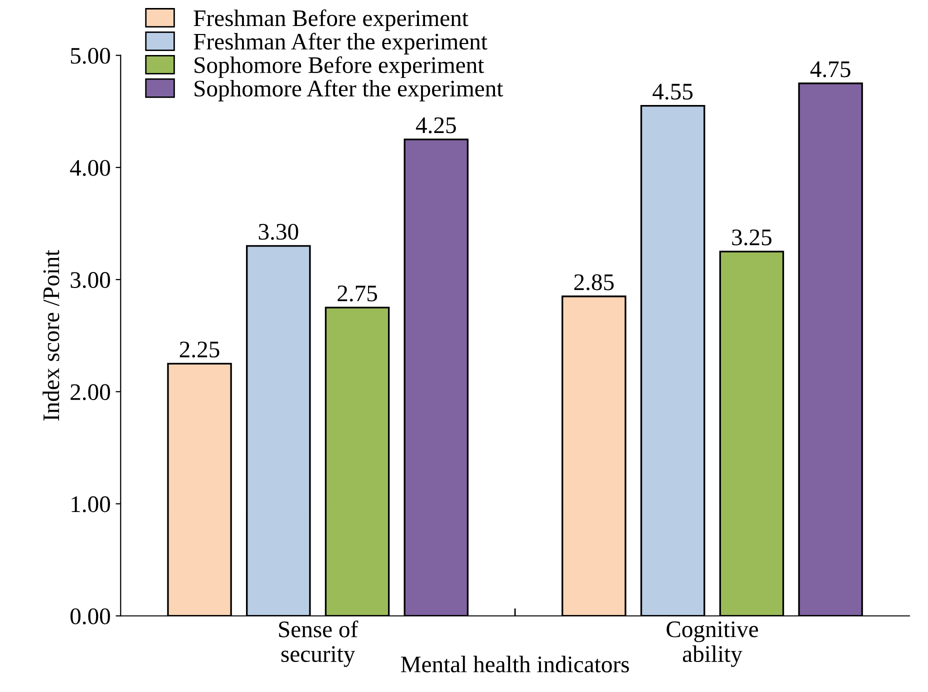 This screenshot has height=692, width=928. Describe the element at coordinates (358, 294) in the screenshot. I see `data-label: 2.75` at that location.